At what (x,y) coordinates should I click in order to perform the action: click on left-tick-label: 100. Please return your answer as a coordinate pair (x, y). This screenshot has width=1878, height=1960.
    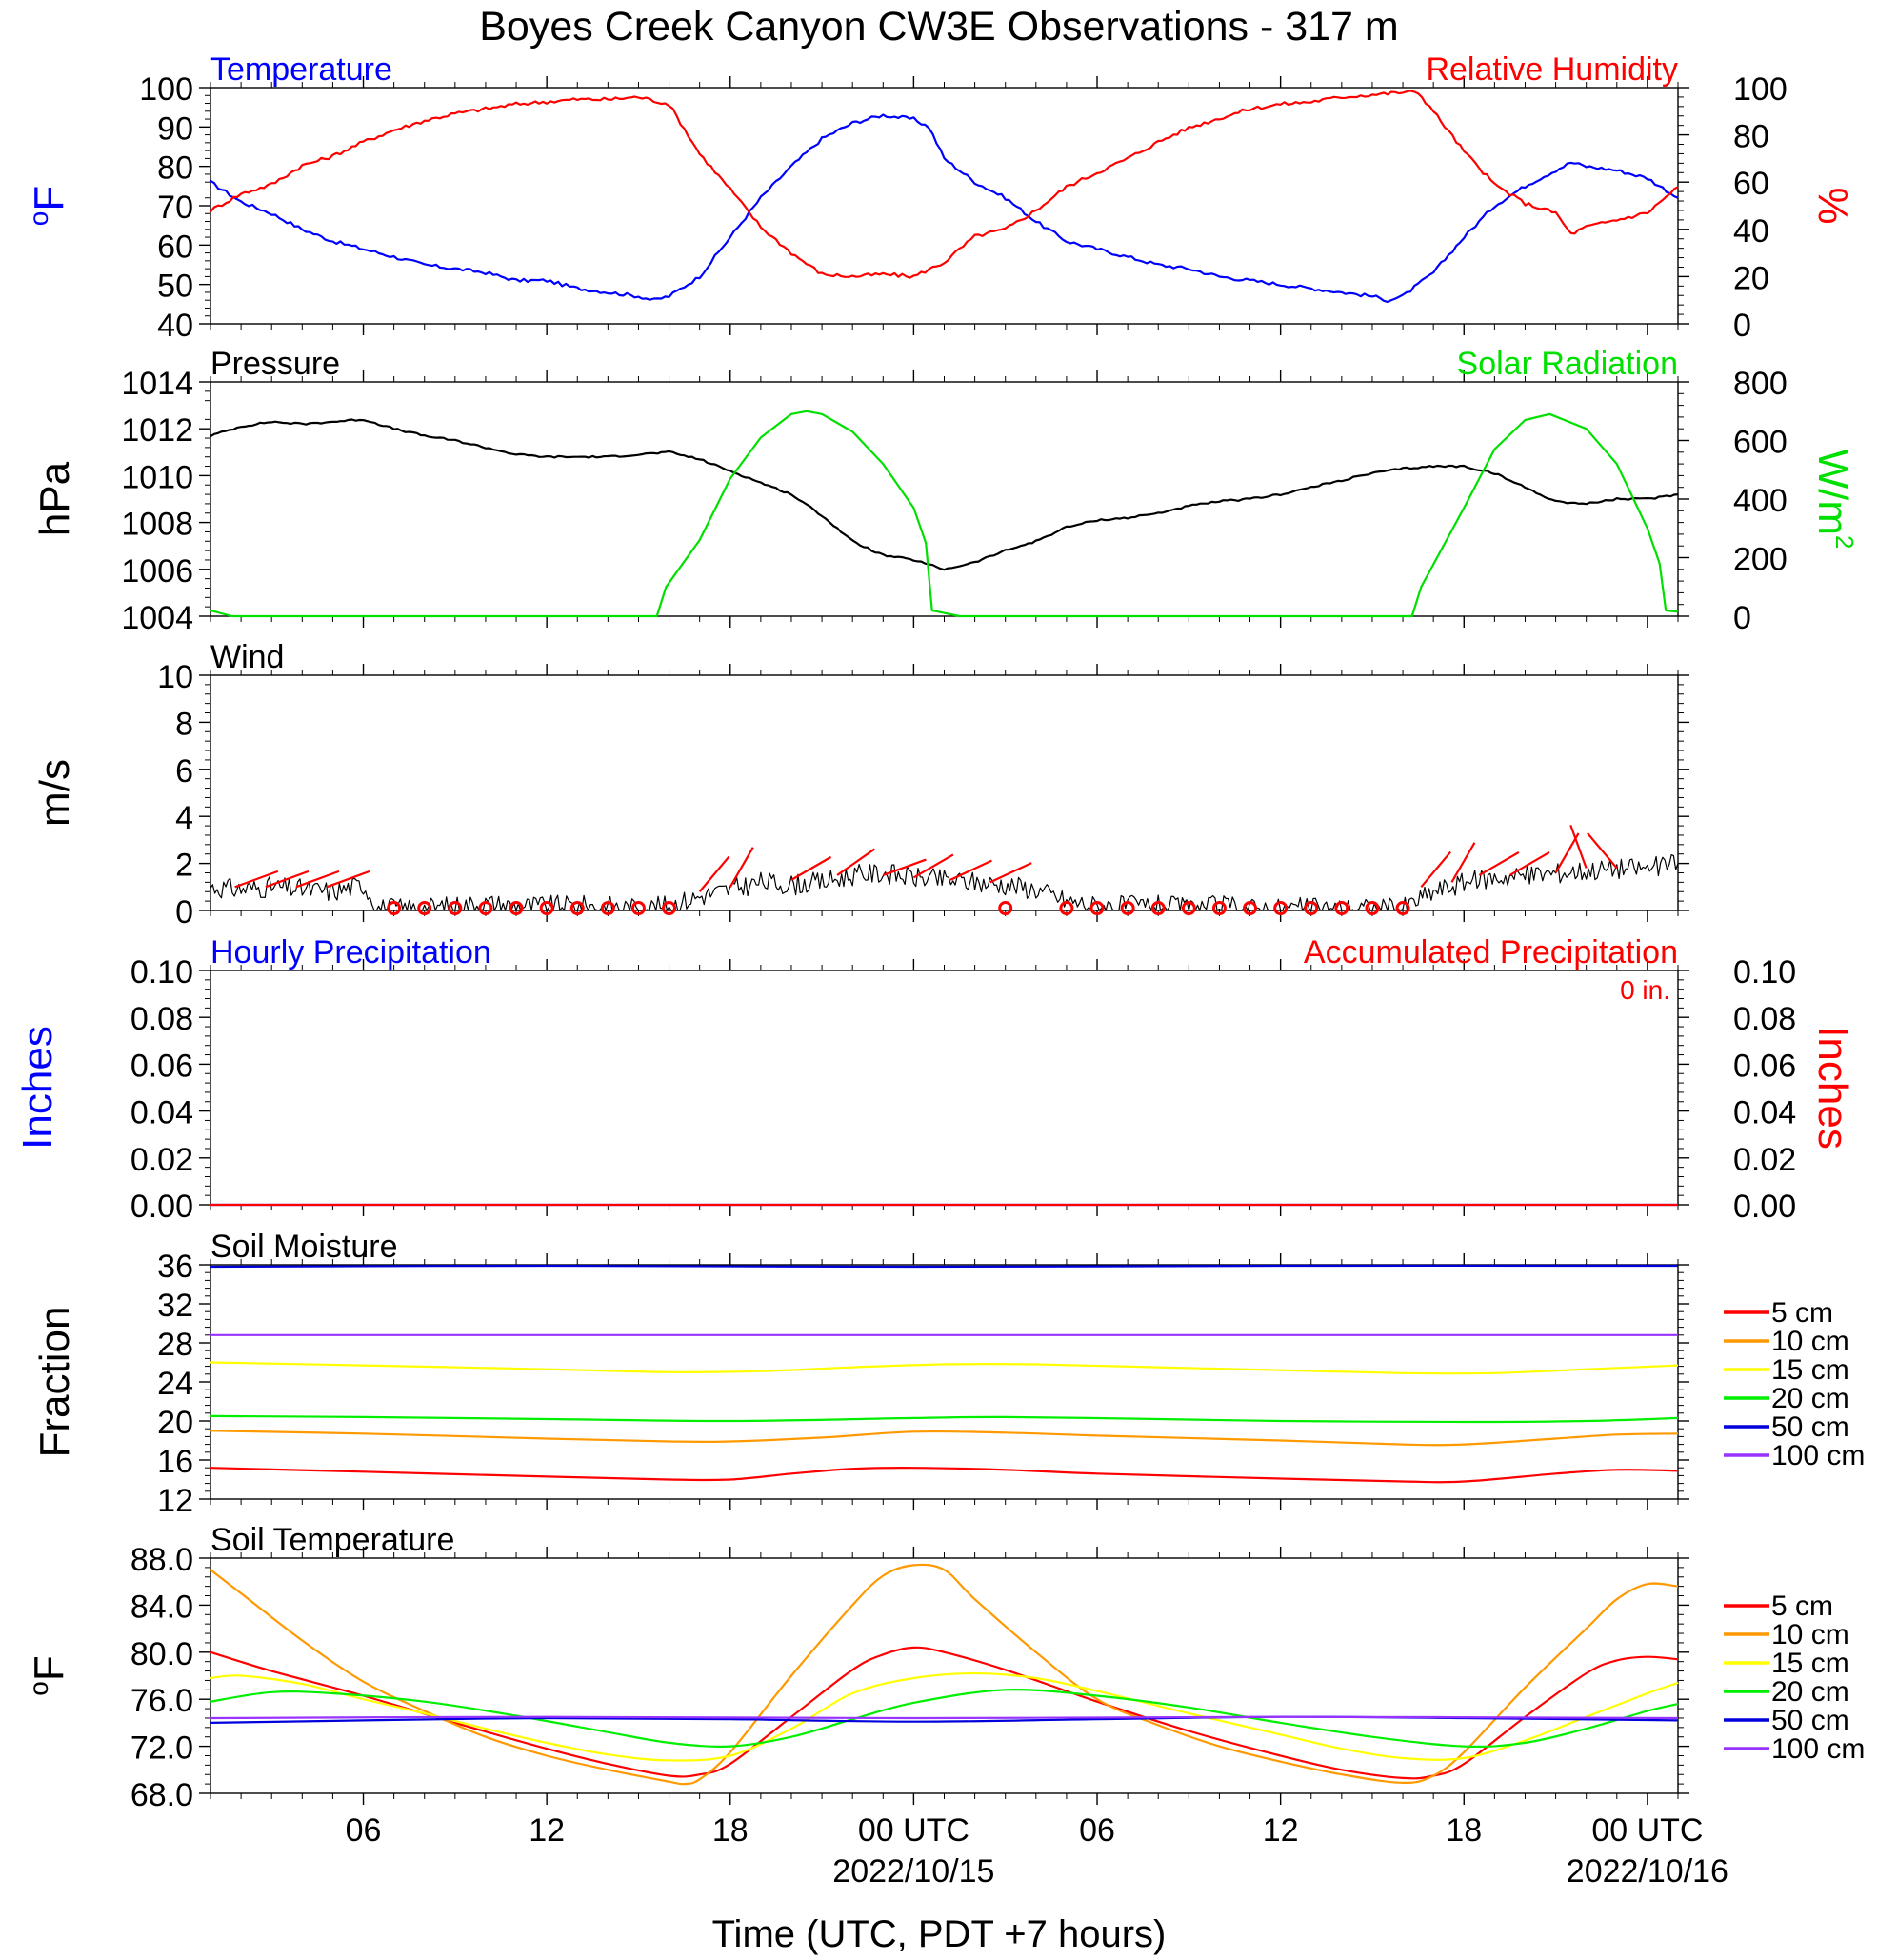
    Looking at the image, I should click on (166, 89).